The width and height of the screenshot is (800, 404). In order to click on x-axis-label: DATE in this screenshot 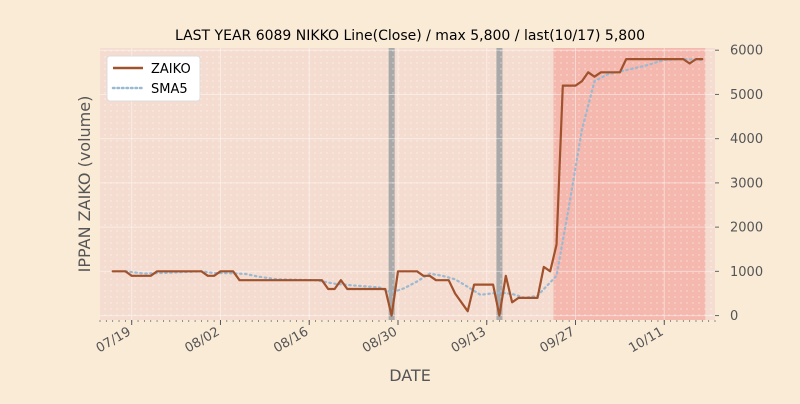, I will do `click(410, 375)`.